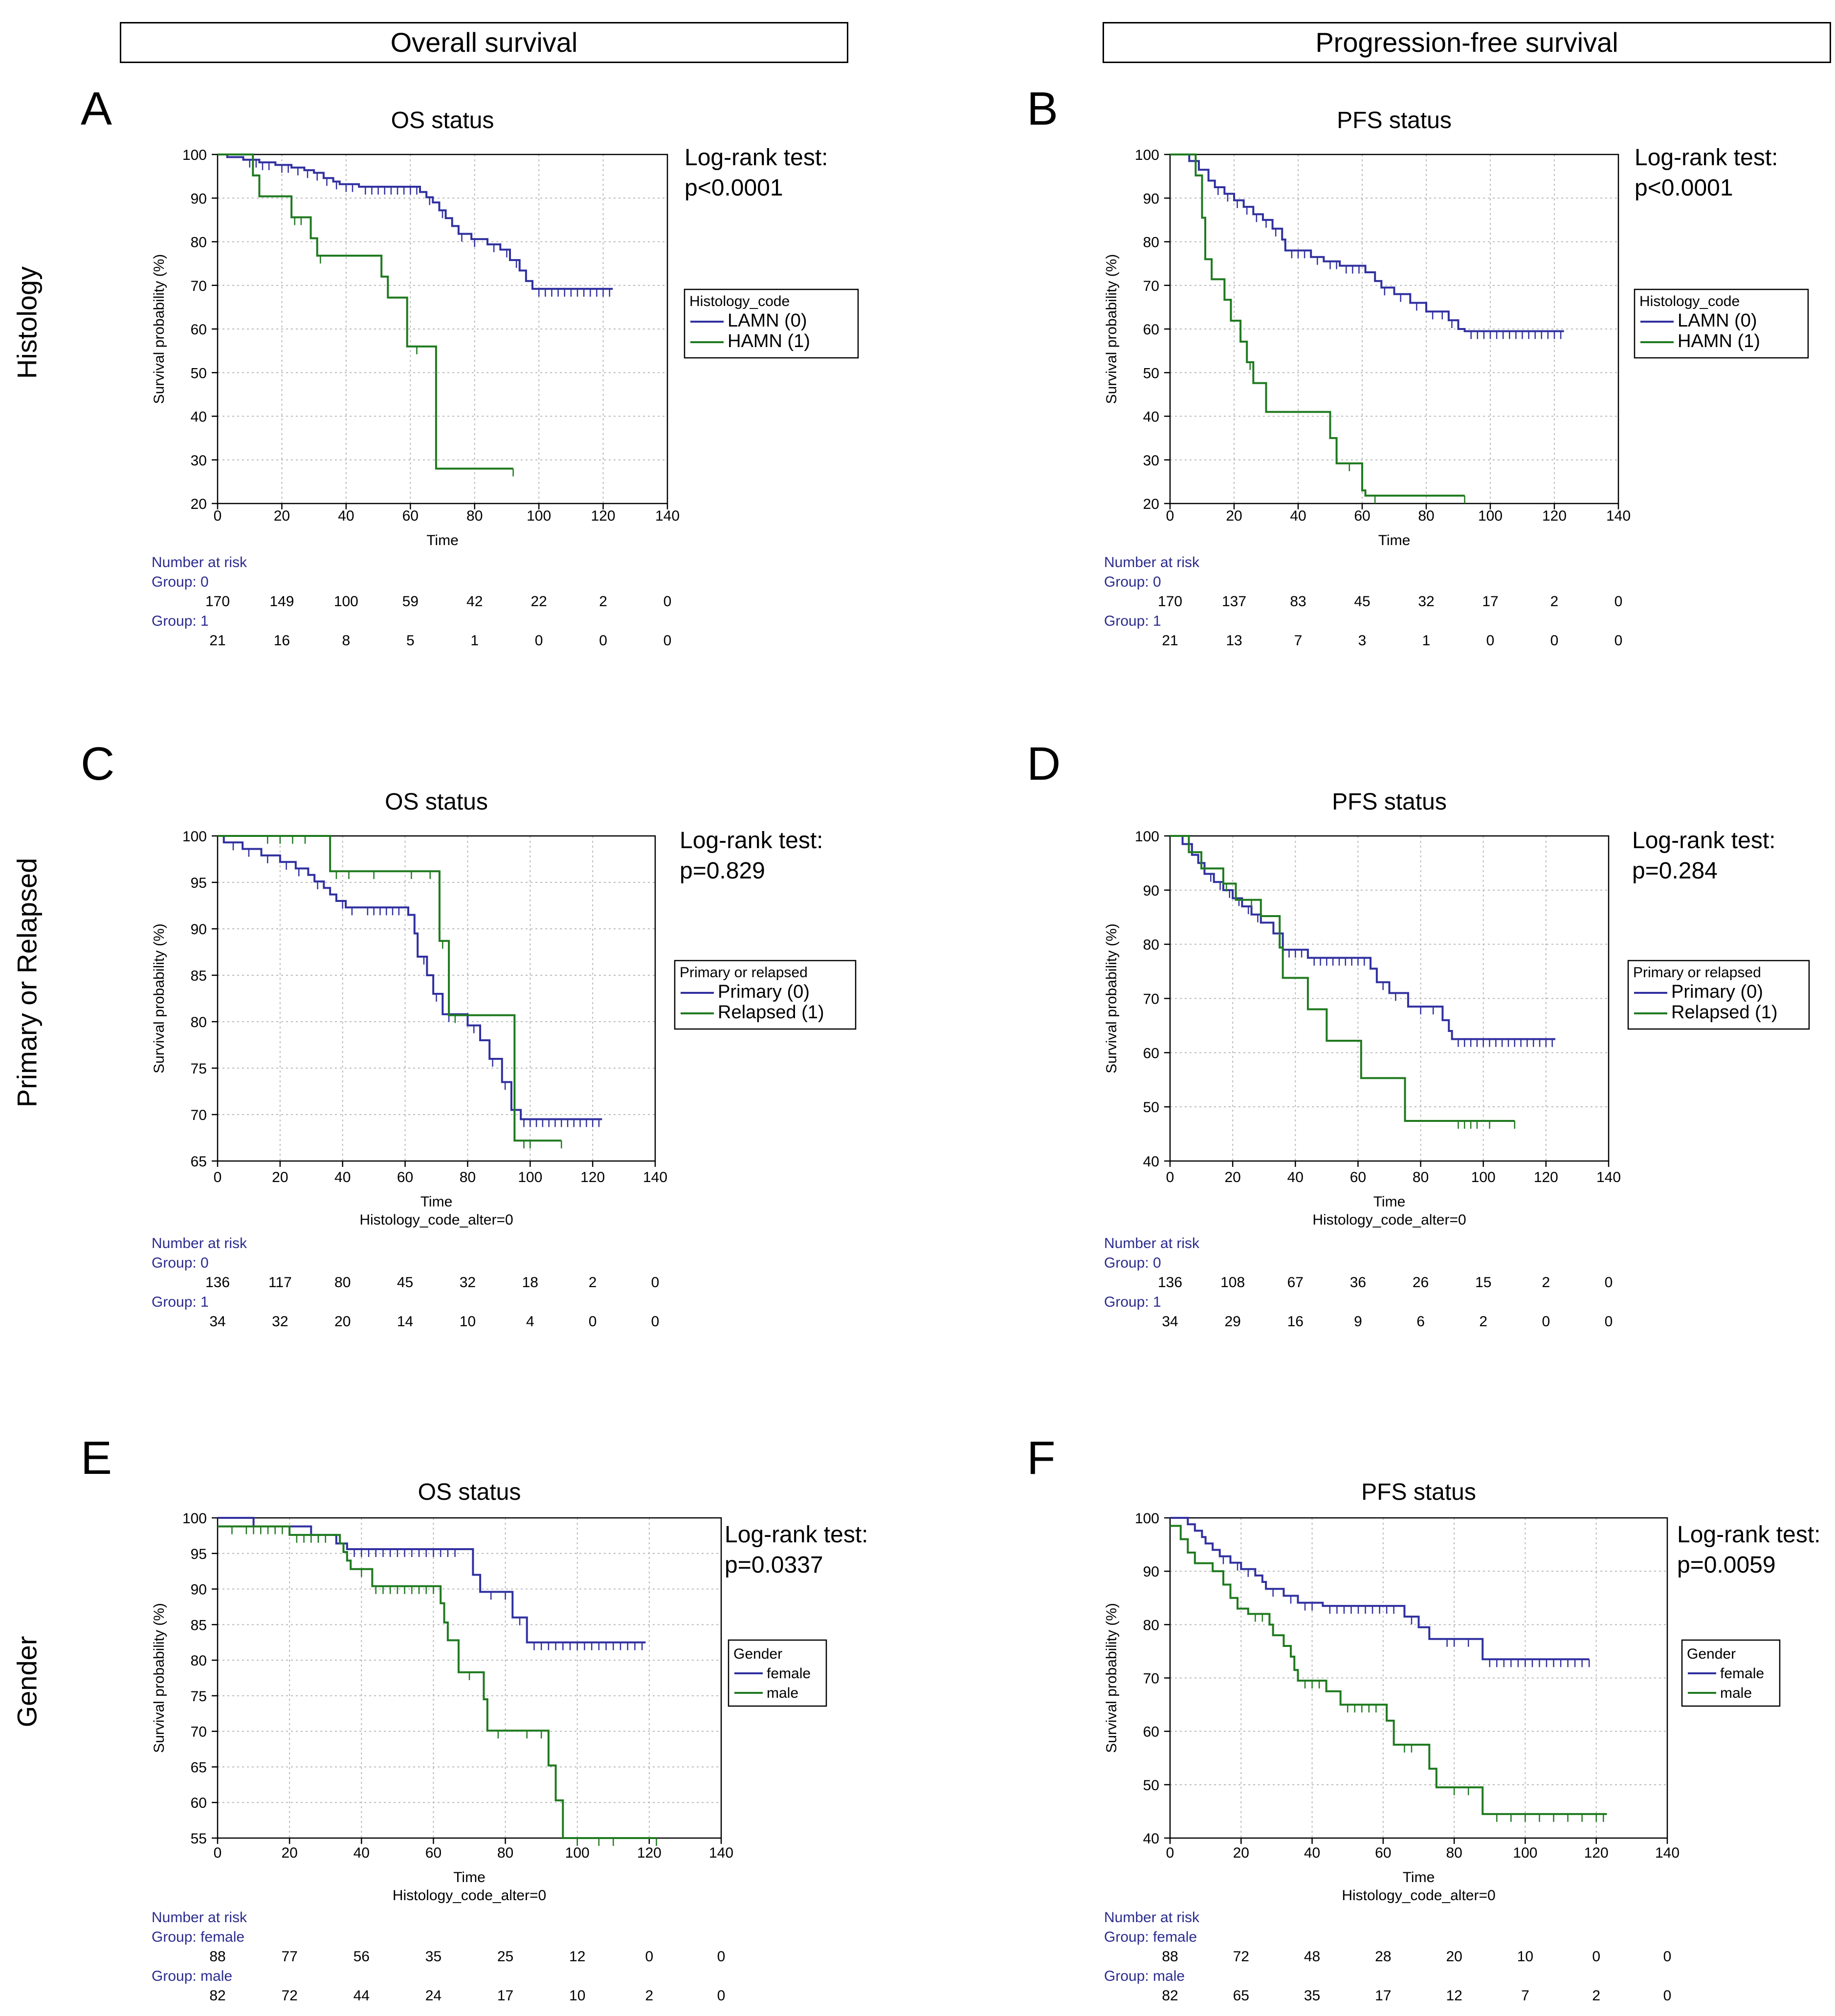 This screenshot has height=2016, width=1835. I want to click on risk-group-label: Group: female, so click(198, 1937).